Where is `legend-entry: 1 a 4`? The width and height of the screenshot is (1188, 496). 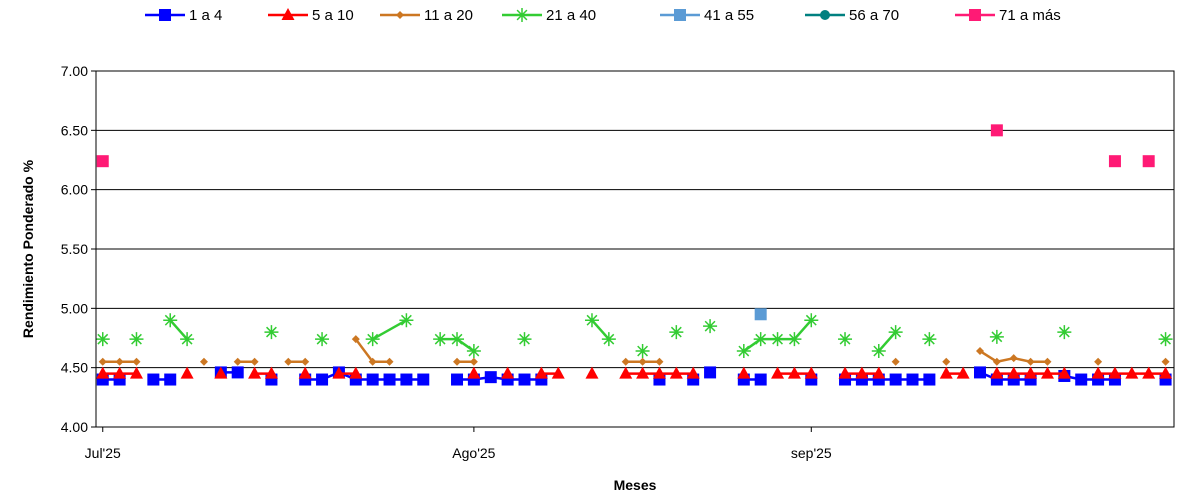
legend-entry: 1 a 4 is located at coordinates (183, 15).